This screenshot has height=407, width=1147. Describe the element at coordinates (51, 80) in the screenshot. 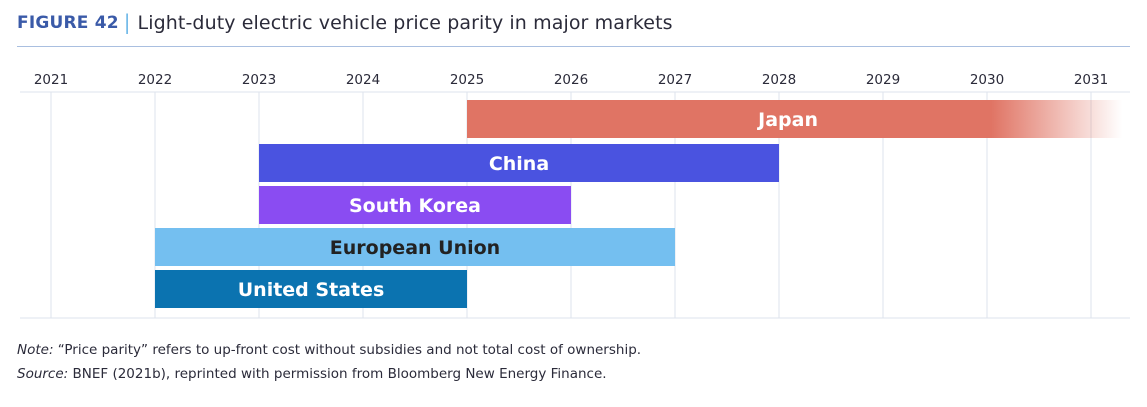

I see `x-tick-label: 2021` at that location.